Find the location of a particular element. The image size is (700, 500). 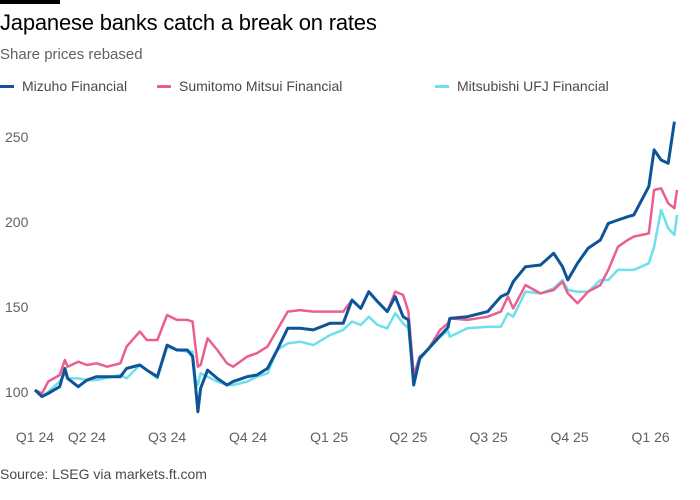

x-tick-label: Q4 25 is located at coordinates (569, 437).